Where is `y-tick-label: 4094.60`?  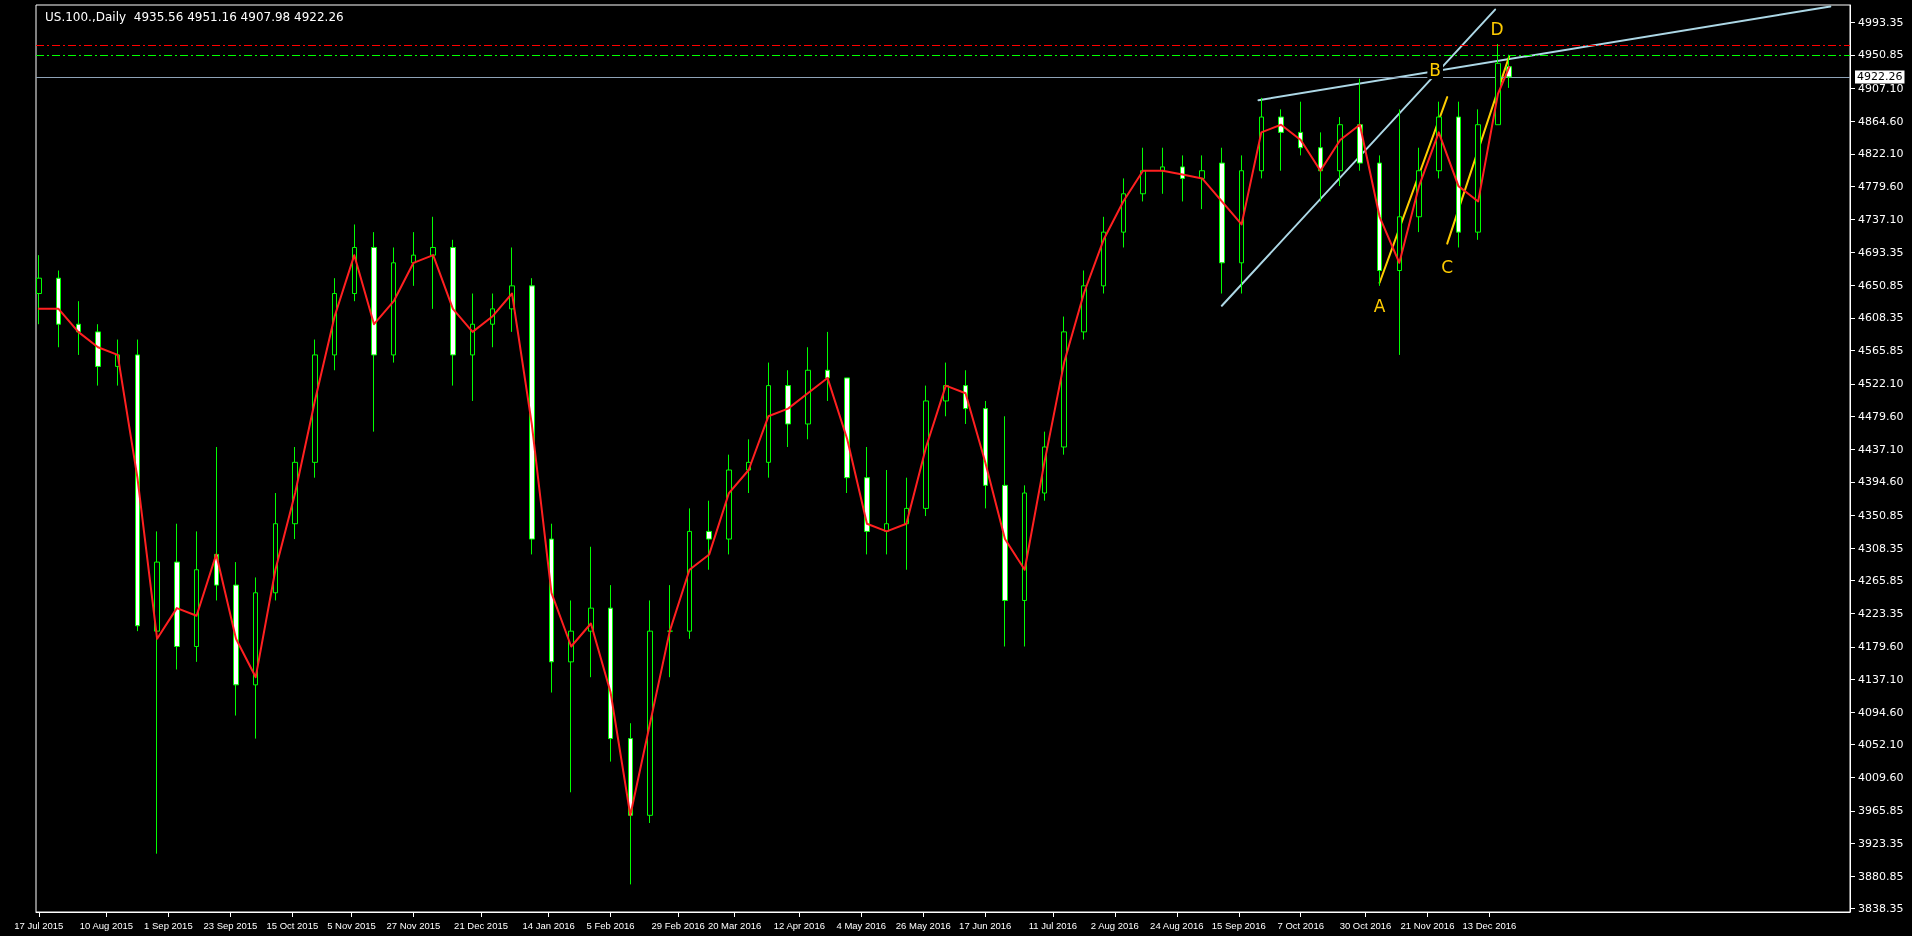
y-tick-label: 4094.60 is located at coordinates (1881, 712).